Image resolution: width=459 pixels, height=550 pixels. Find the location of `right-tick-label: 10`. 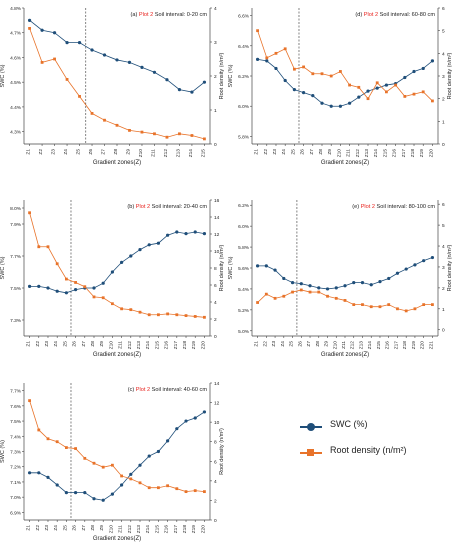

right-tick-label: 10 is located at coordinates (217, 423).